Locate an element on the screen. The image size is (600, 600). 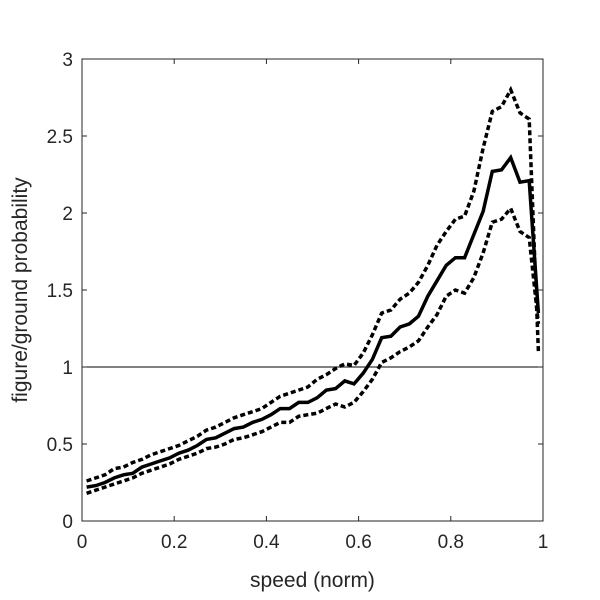
x-tick-label: 0 is located at coordinates (82, 542).